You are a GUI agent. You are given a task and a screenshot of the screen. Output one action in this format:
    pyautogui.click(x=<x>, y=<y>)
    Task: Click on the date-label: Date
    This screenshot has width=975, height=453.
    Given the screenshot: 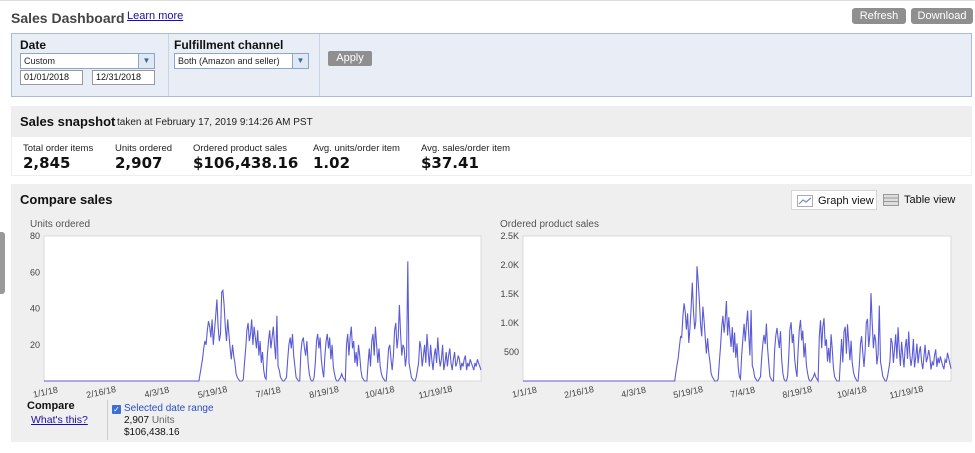 What is the action you would take?
    pyautogui.click(x=33, y=45)
    